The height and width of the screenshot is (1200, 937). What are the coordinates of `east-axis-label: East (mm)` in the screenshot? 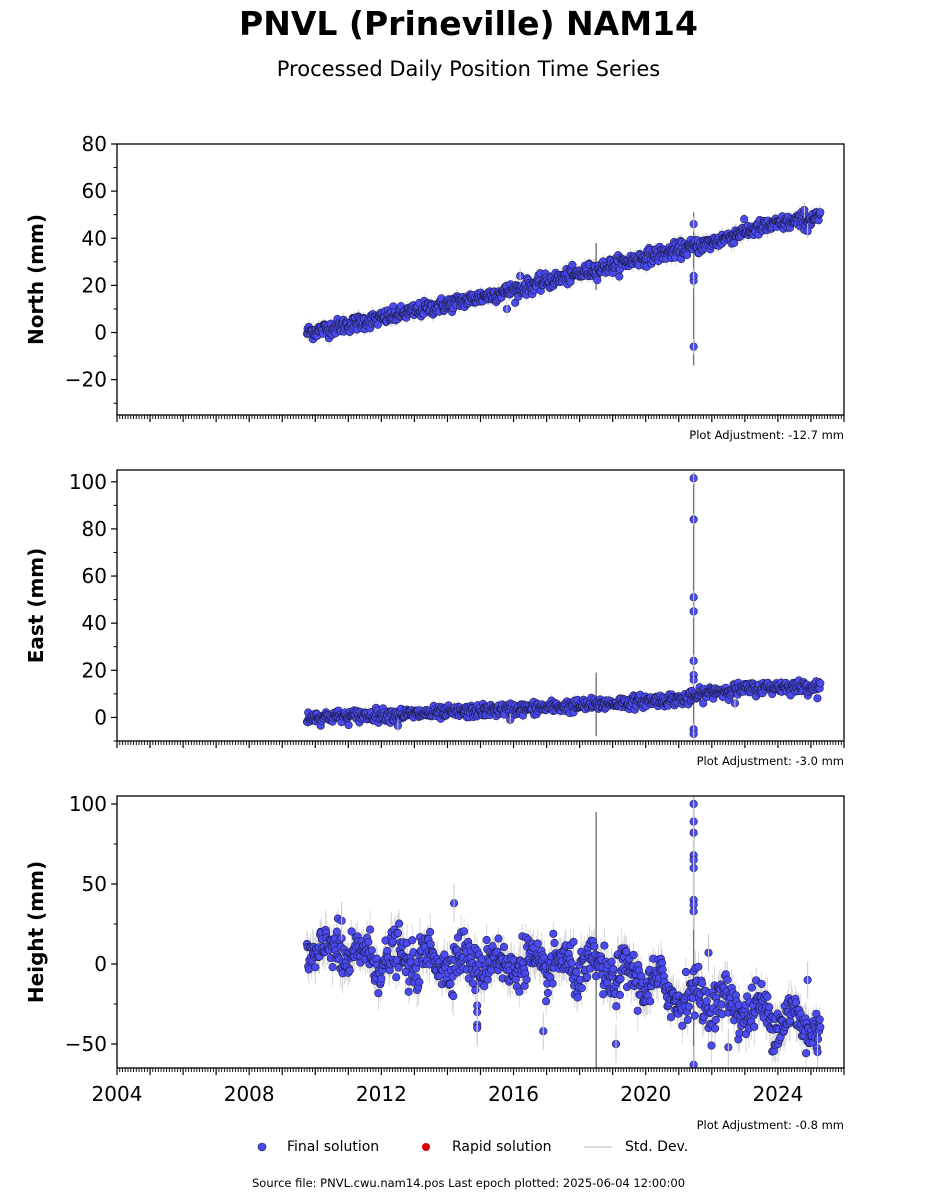 It's located at (36, 606).